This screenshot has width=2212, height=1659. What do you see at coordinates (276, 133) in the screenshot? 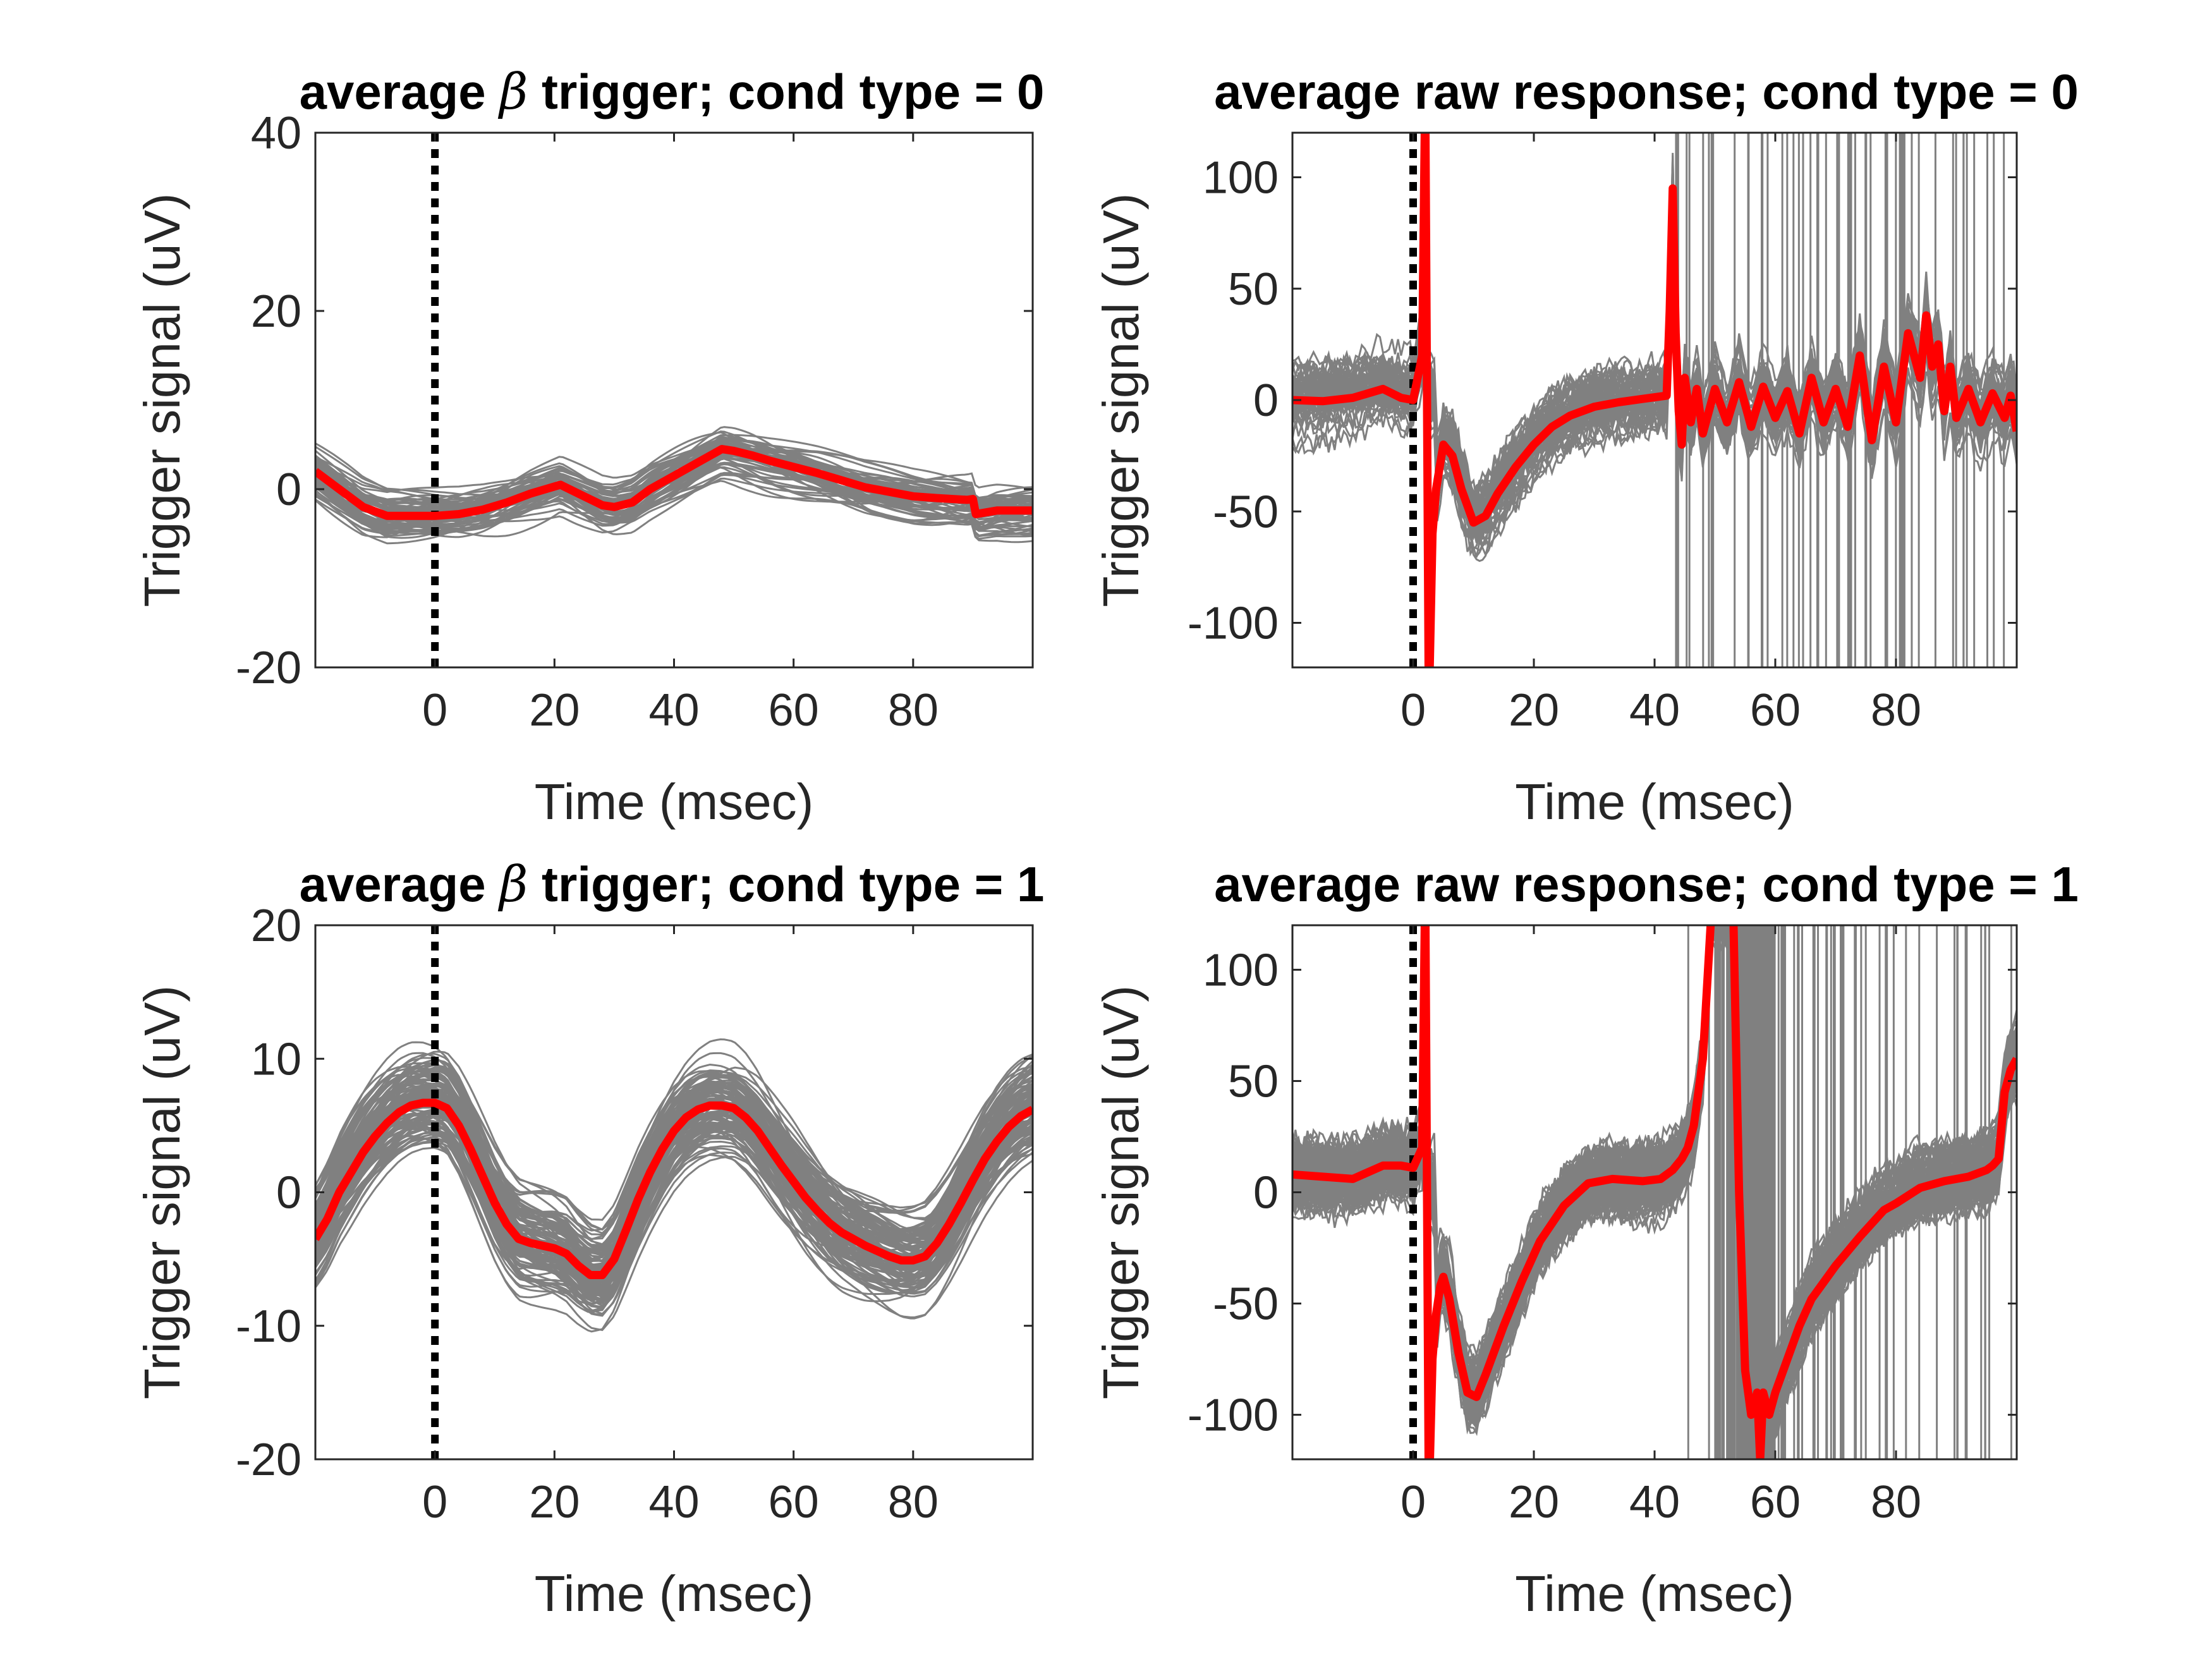
I see `y-tick-label: 40` at bounding box center [276, 133].